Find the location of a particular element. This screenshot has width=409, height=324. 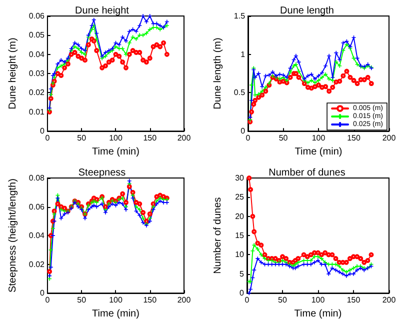

y-tick-label: 1.5 is located at coordinates (240, 16).